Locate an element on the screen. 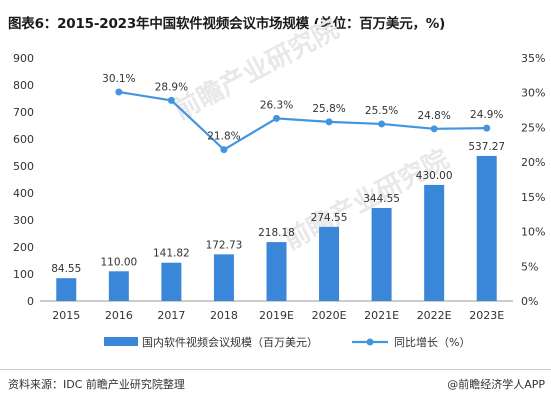 This screenshot has height=406, width=551. y-left-tick-label: 400 is located at coordinates (23, 193).